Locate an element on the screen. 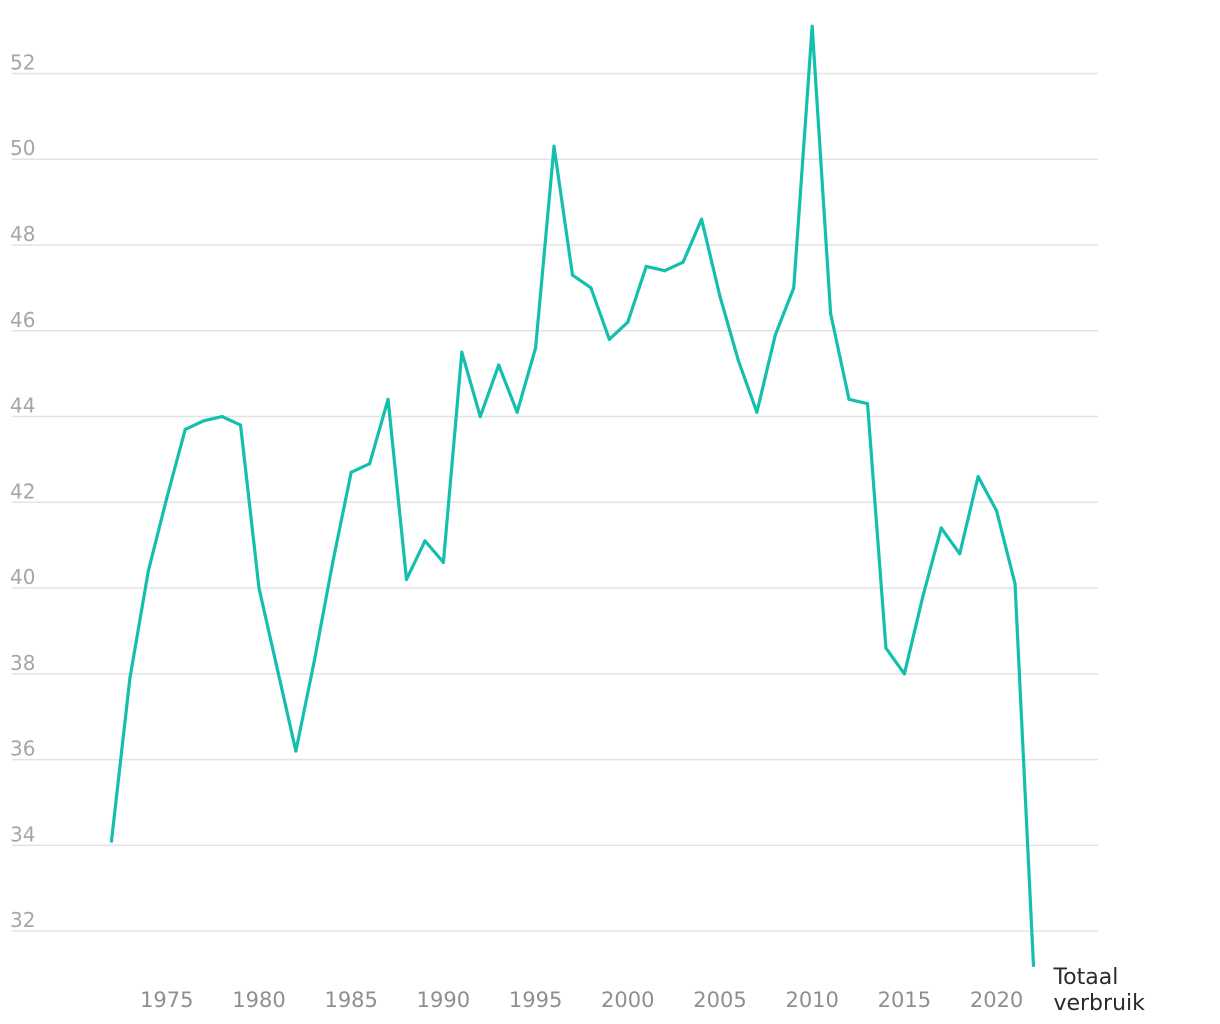 Image resolution: width=1220 pixels, height=1024 pixels. data-point-2011 is located at coordinates (831, 314).